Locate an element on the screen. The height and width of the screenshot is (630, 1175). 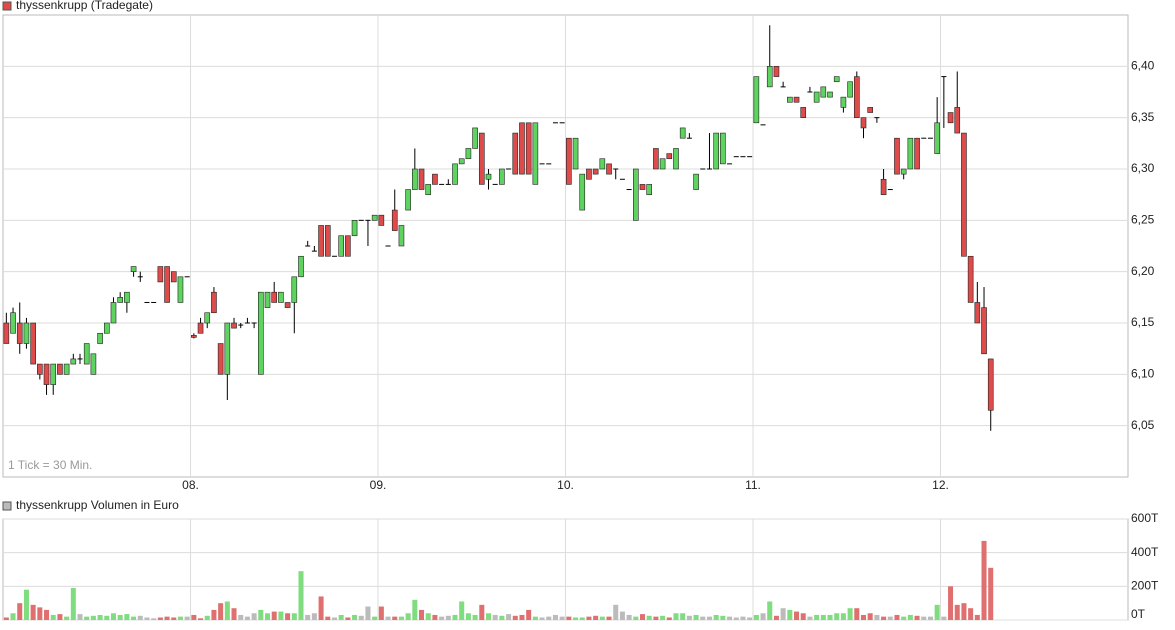
x-tick-label: 08. is located at coordinates (190, 485).